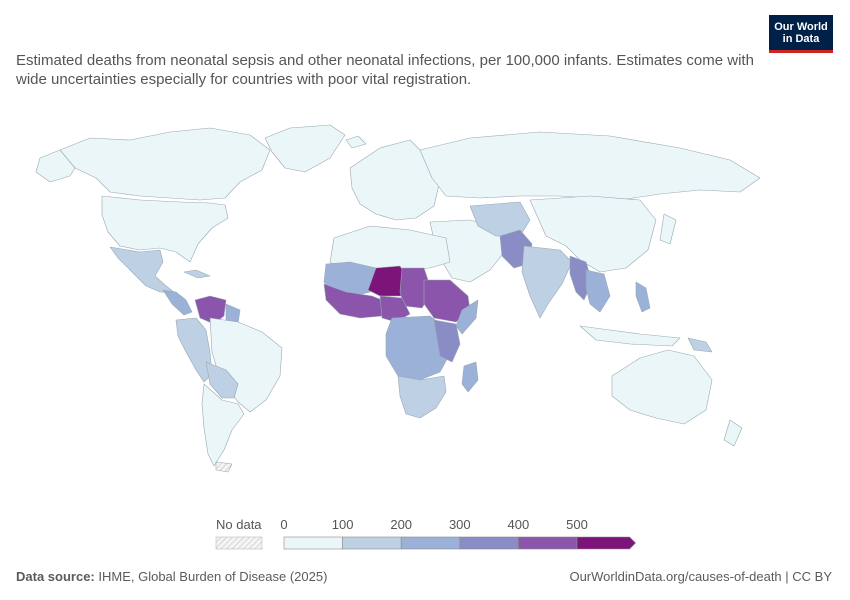 The width and height of the screenshot is (850, 600). Describe the element at coordinates (194, 350) in the screenshot. I see `region-andean` at that location.